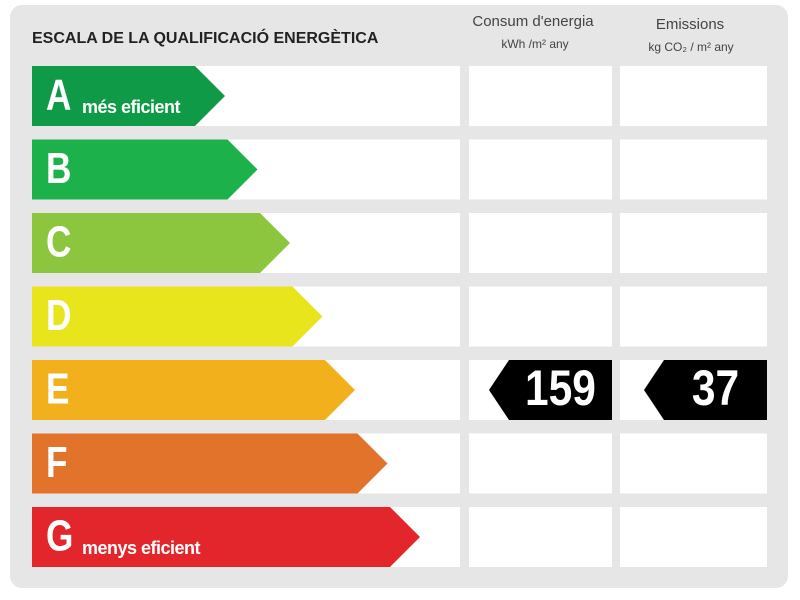 This screenshot has height=600, width=800. Describe the element at coordinates (560, 388) in the screenshot. I see `energy-value: 159` at that location.